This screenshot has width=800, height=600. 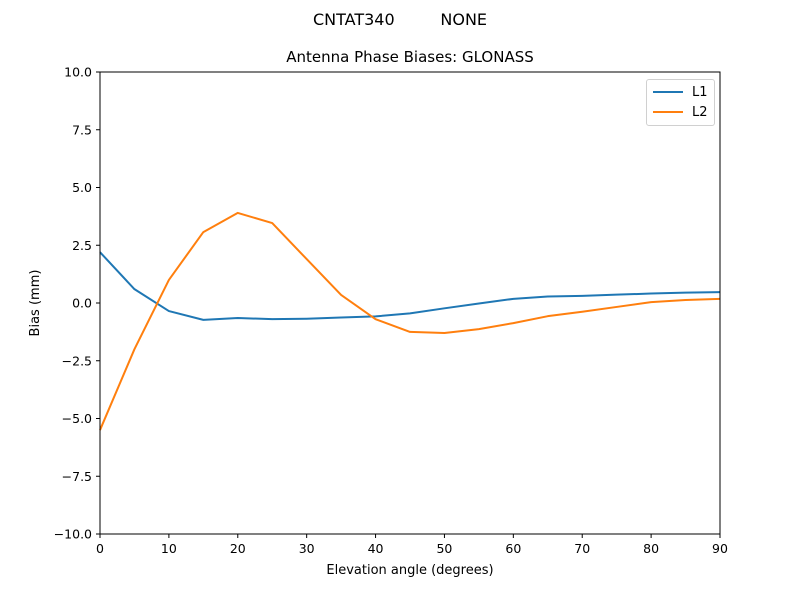 What do you see at coordinates (77, 360) in the screenshot?
I see `y-tick-label: −2.5` at bounding box center [77, 360].